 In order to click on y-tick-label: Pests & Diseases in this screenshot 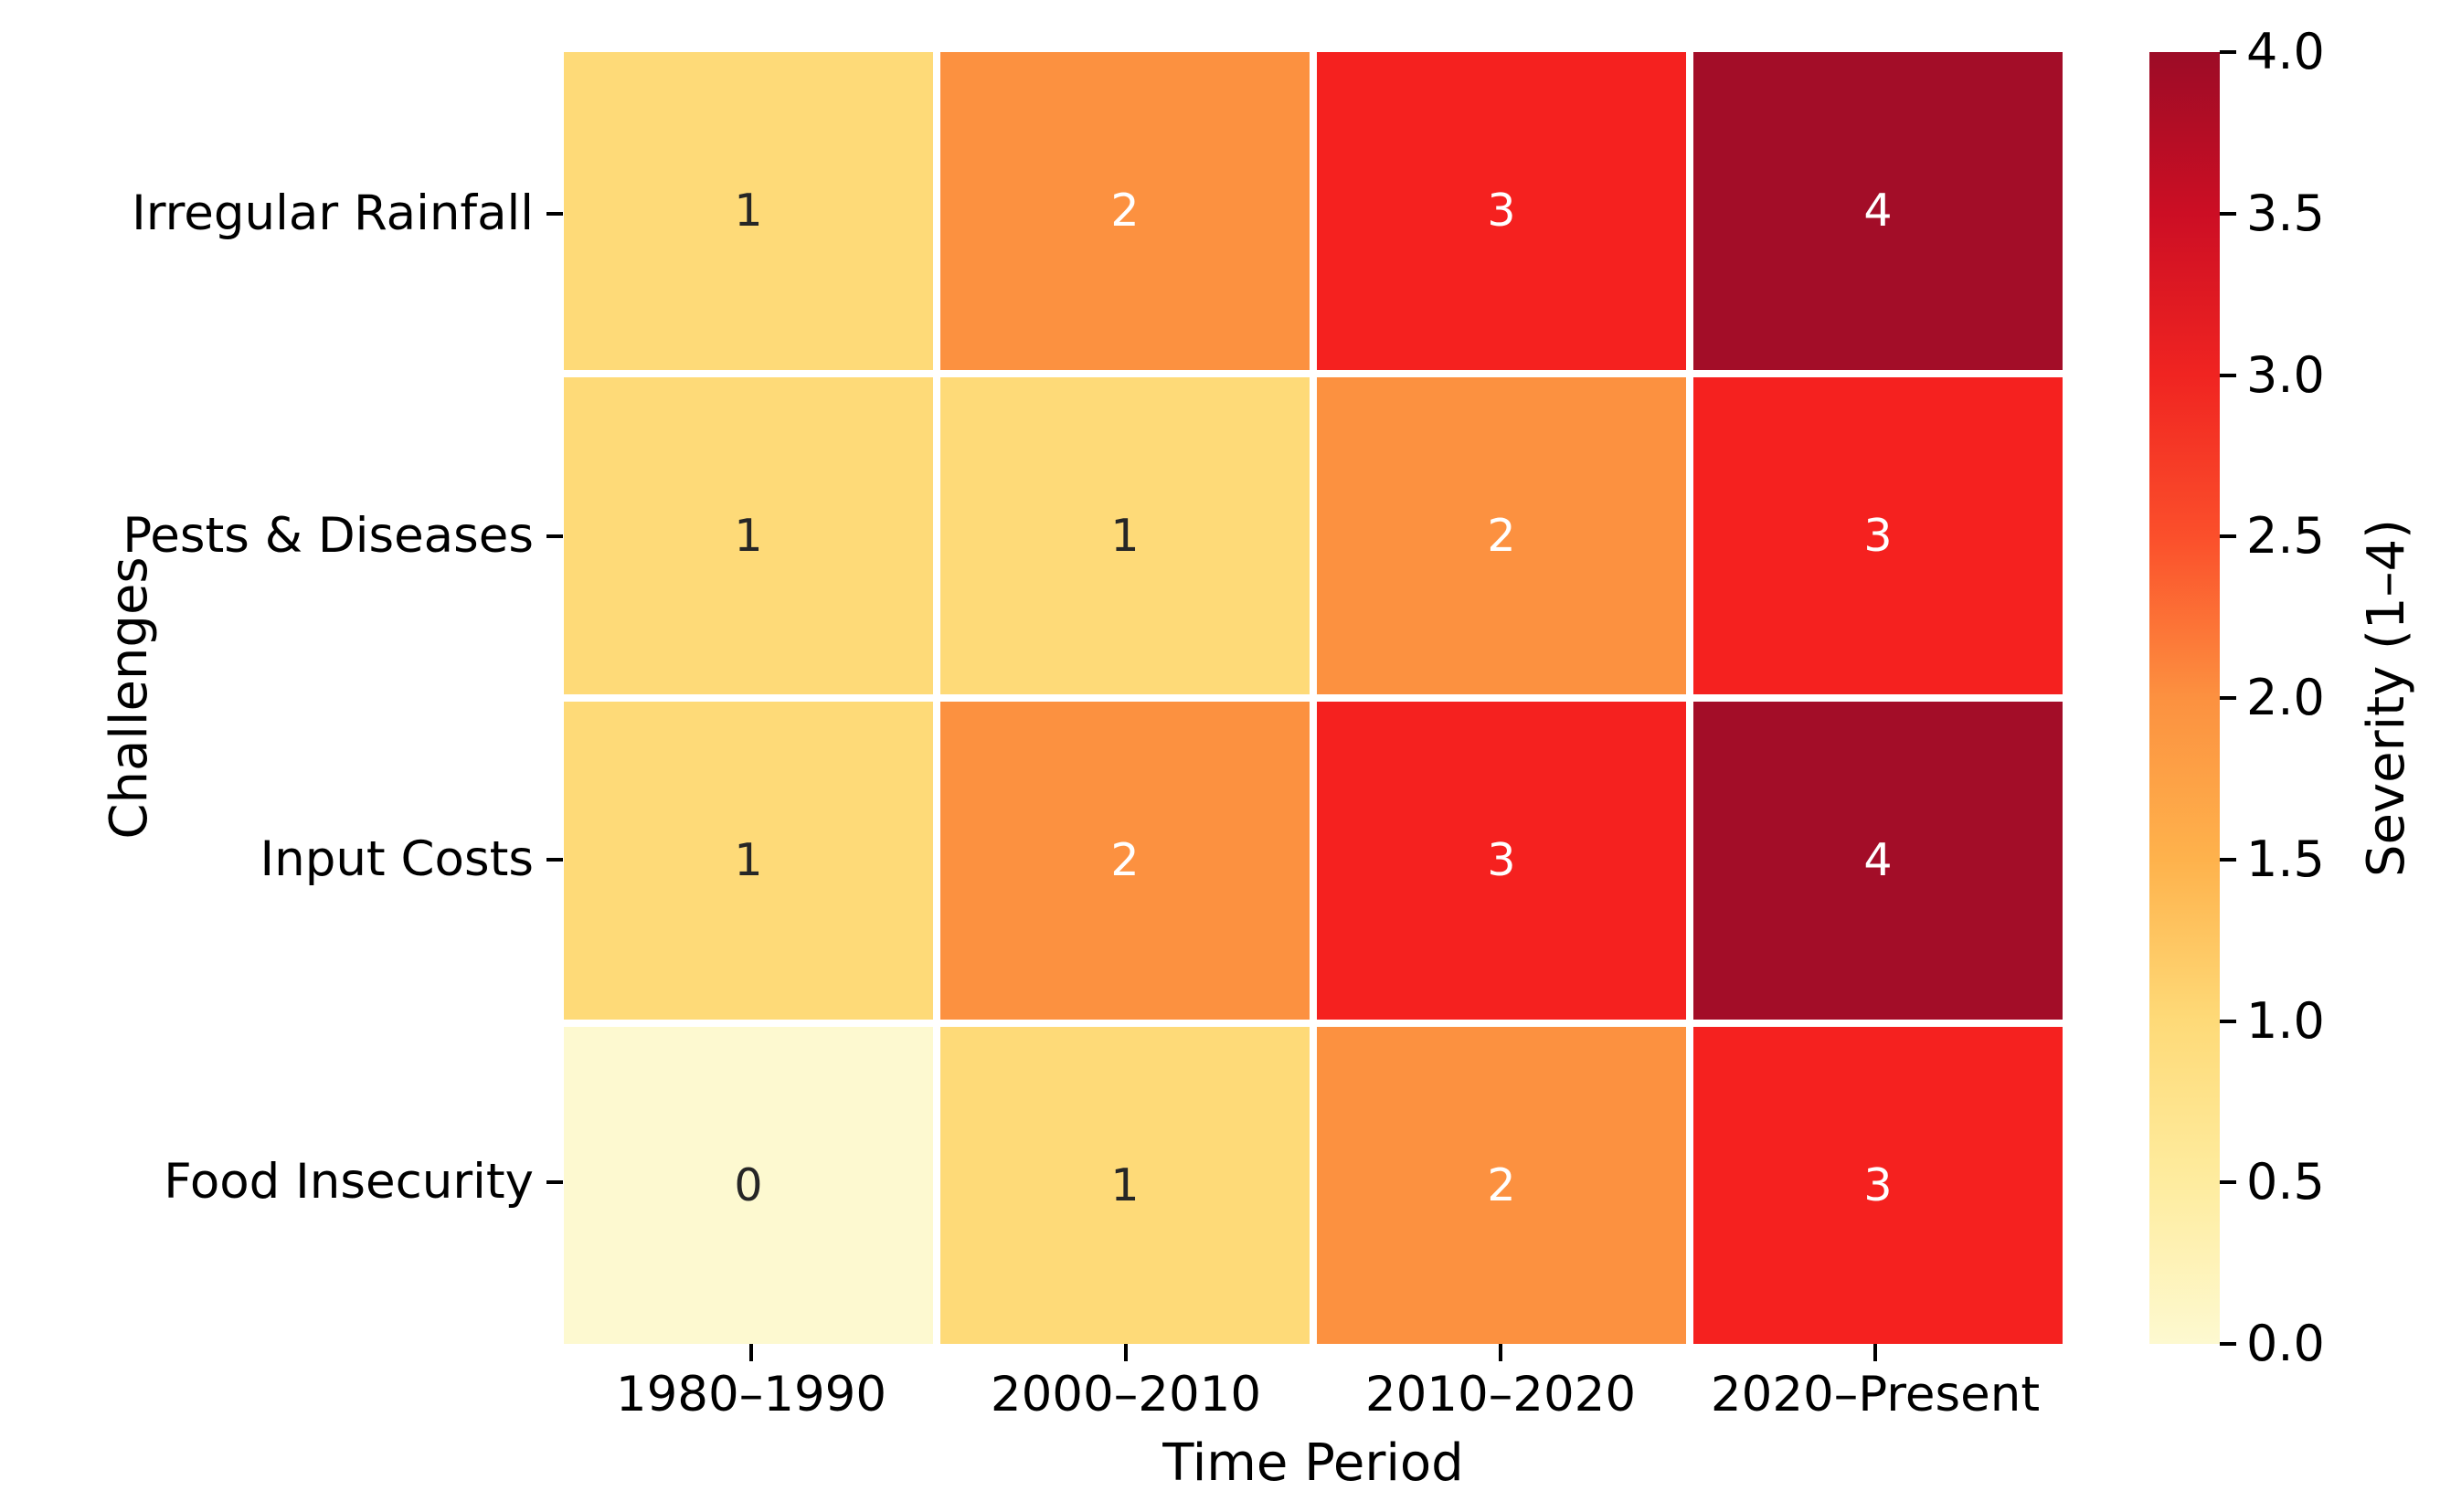, I will do `click(328, 536)`.